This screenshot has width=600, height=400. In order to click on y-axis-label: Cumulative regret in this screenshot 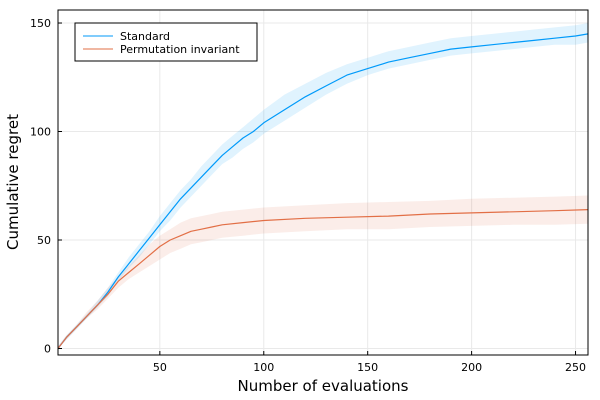, I will do `click(13, 182)`.